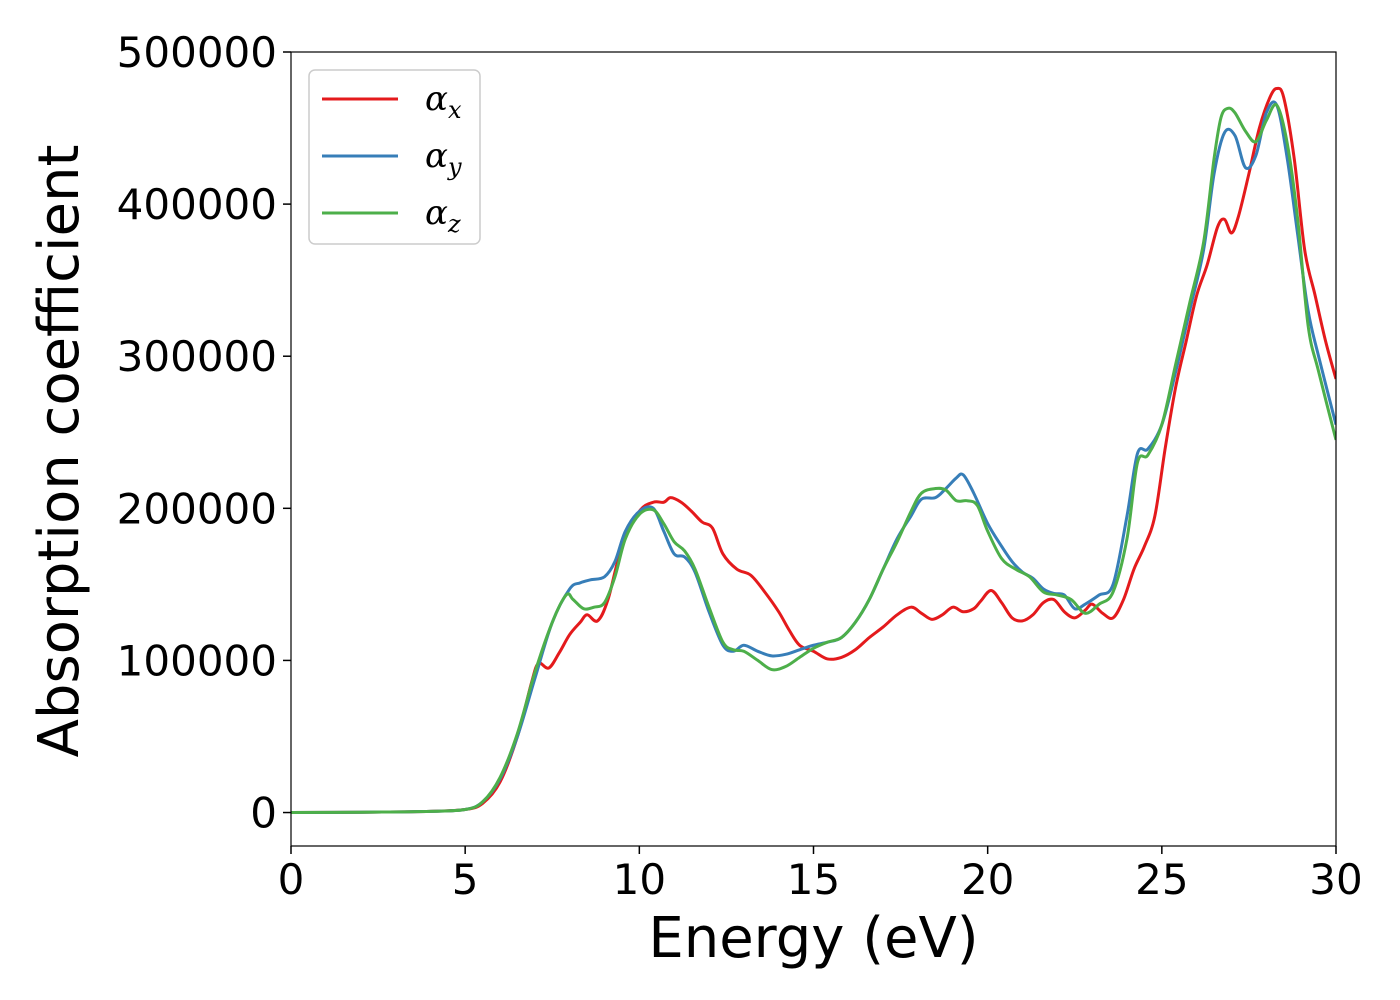 The height and width of the screenshot is (1000, 1400). What do you see at coordinates (59, 451) in the screenshot?
I see `y-axis-title: Absorption coefficient` at bounding box center [59, 451].